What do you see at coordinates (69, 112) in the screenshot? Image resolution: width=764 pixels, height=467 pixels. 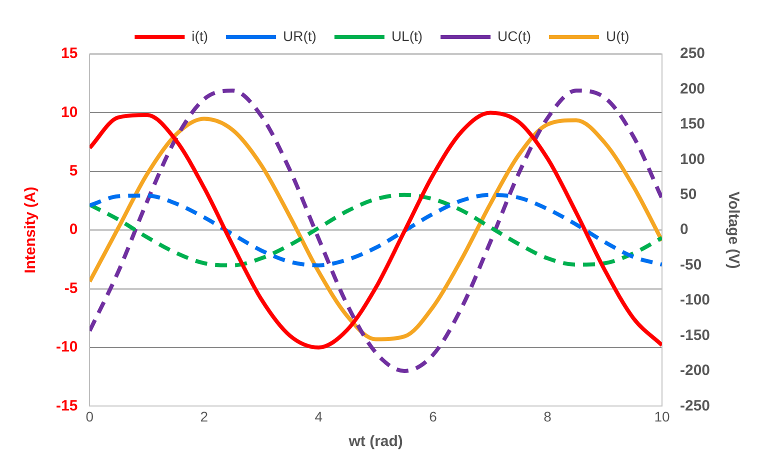 I see `y-tick-label: 10` at bounding box center [69, 112].